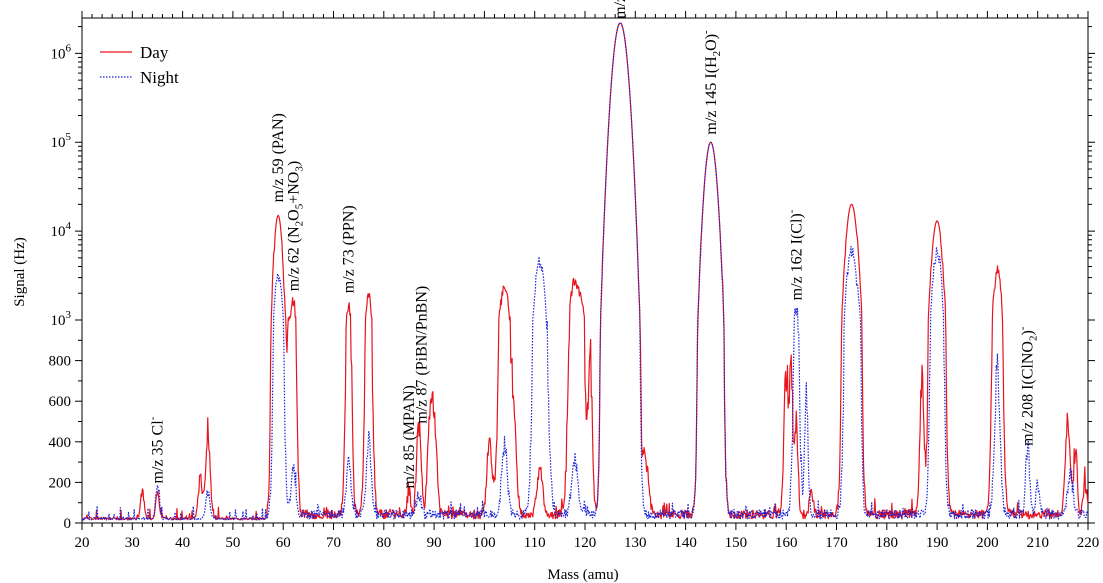  Describe the element at coordinates (132, 543) in the screenshot. I see `x-tick-label: 30` at that location.